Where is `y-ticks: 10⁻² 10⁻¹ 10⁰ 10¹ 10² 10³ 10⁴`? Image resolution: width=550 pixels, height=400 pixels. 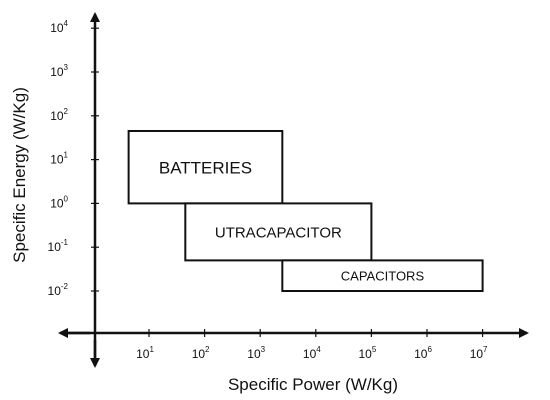 y-ticks: 10⁻² 10⁻¹ 10⁰ 10¹ 10² 10³ 10⁴ is located at coordinates (73, 158).